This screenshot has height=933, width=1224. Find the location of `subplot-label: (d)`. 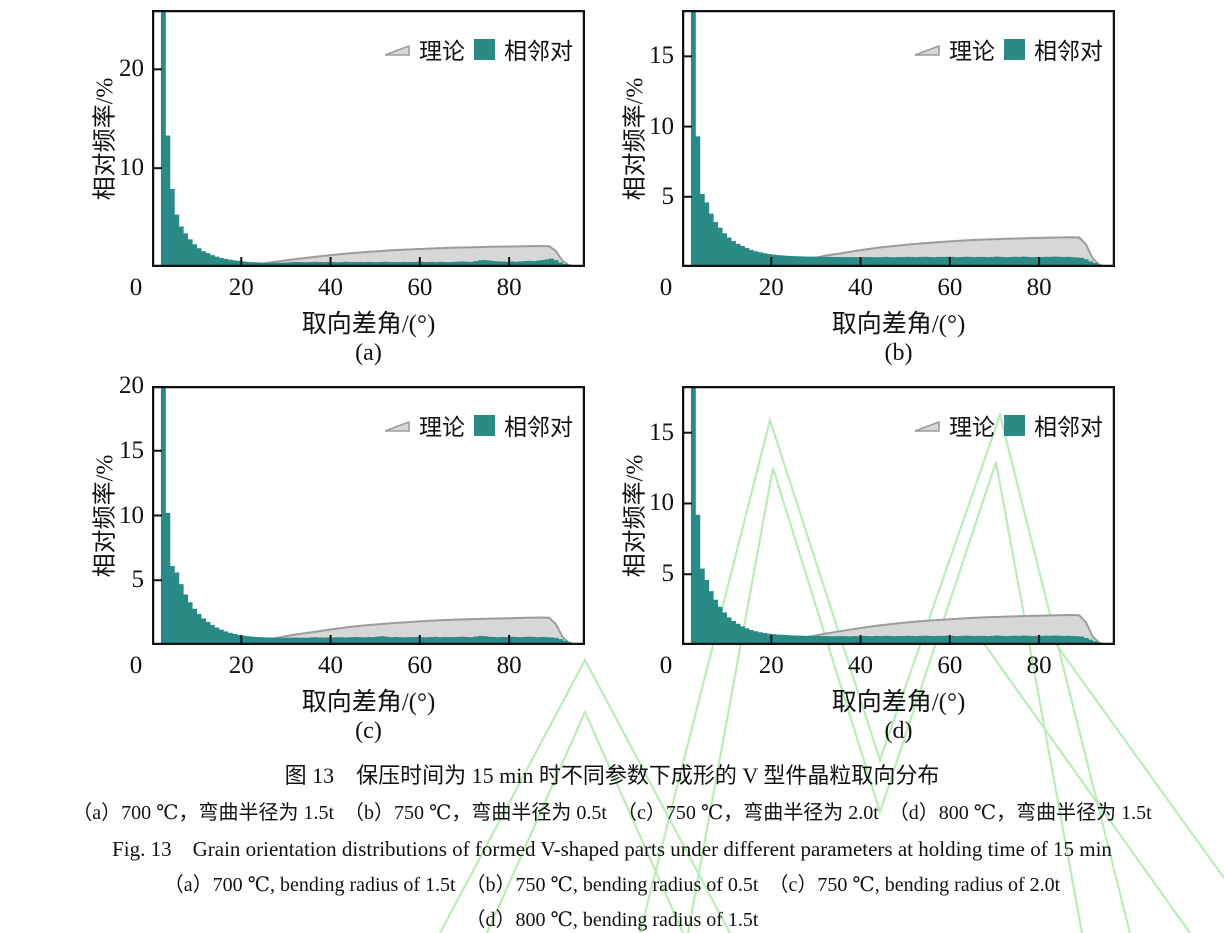

subplot-label: (d) is located at coordinates (898, 731).